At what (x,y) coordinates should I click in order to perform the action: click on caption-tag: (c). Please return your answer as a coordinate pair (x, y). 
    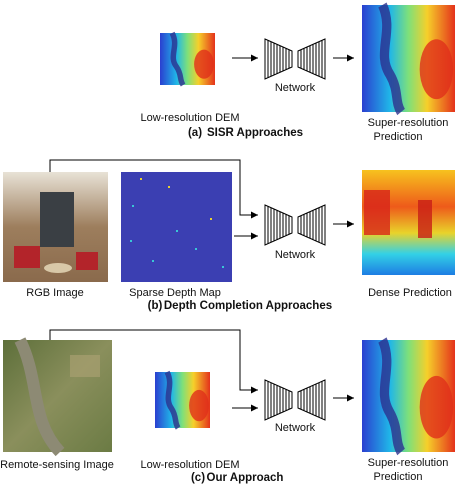
    Looking at the image, I should click on (198, 478).